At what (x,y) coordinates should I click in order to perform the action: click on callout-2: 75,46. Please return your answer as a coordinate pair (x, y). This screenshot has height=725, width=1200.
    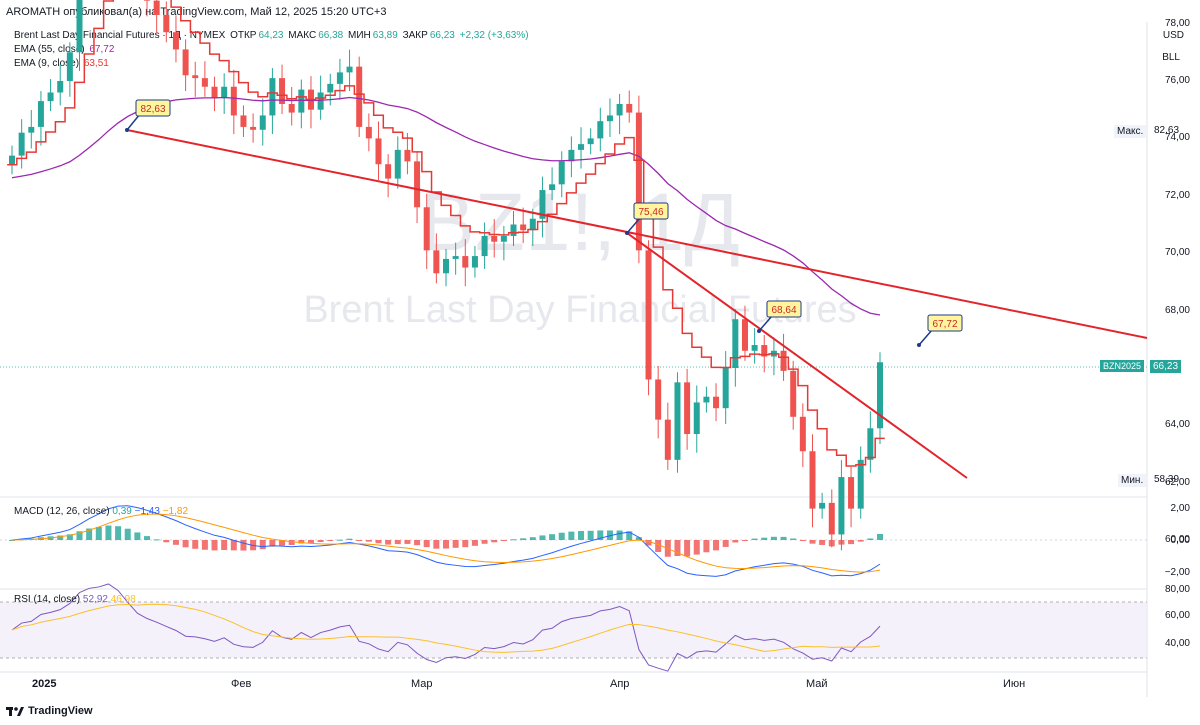
    Looking at the image, I should click on (647, 218).